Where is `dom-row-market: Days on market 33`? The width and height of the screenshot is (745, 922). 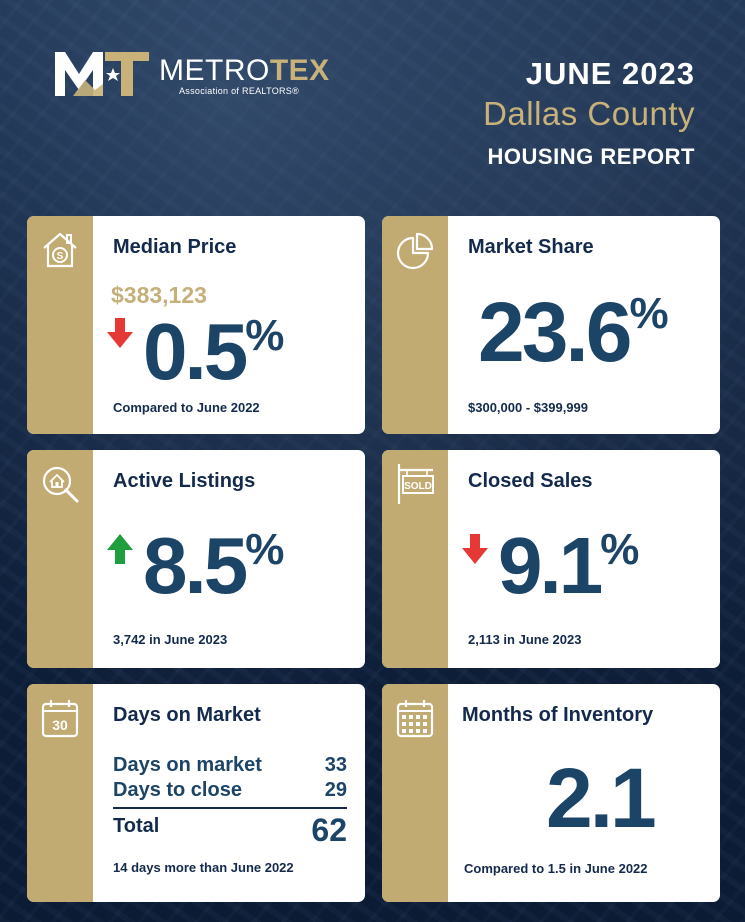 dom-row-market: Days on market 33 is located at coordinates (230, 765).